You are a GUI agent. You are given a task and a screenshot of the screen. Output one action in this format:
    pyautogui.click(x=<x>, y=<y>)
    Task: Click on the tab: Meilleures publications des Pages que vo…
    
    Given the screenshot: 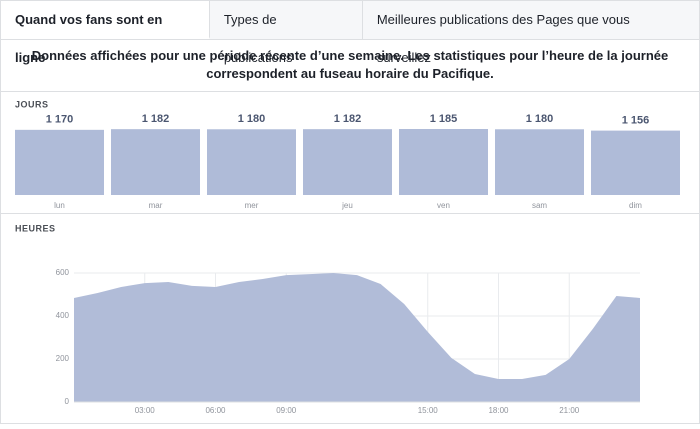 What is the action you would take?
    pyautogui.click(x=503, y=38)
    